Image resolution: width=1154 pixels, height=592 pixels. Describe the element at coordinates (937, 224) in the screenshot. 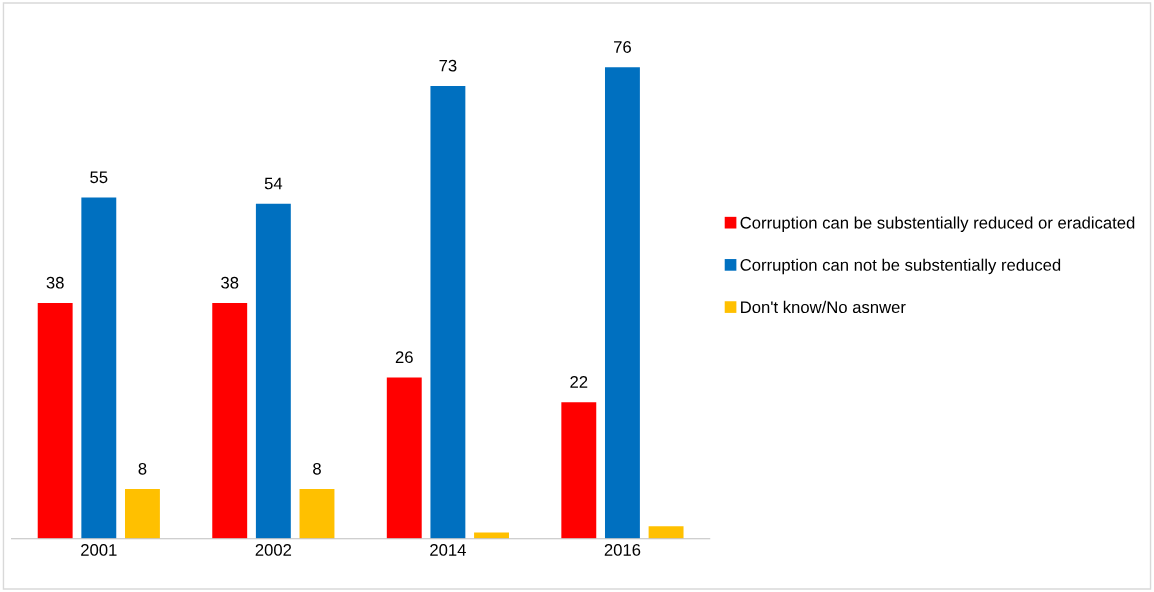

I see `legend-label: Corruption can be substentially reduced or eradicated` at that location.